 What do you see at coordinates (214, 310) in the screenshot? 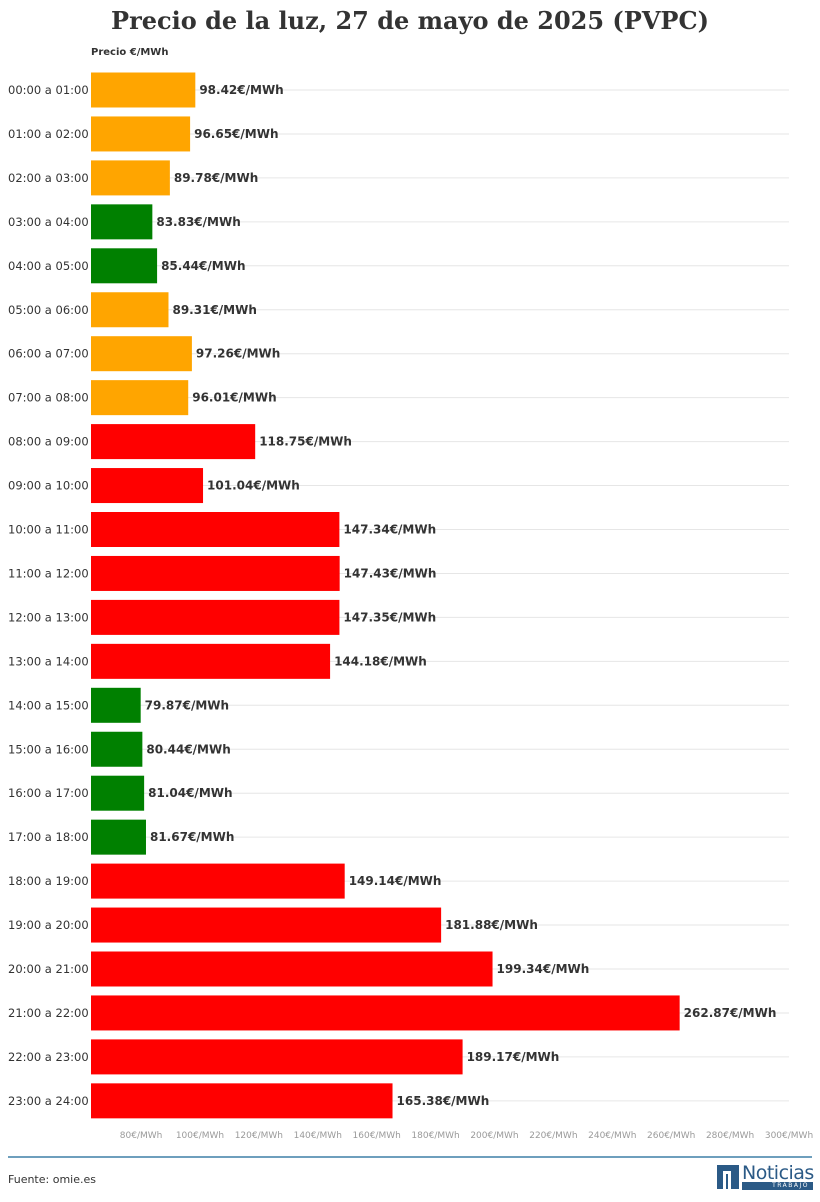
I see `value-label: 89.31€/MWh` at bounding box center [214, 310].